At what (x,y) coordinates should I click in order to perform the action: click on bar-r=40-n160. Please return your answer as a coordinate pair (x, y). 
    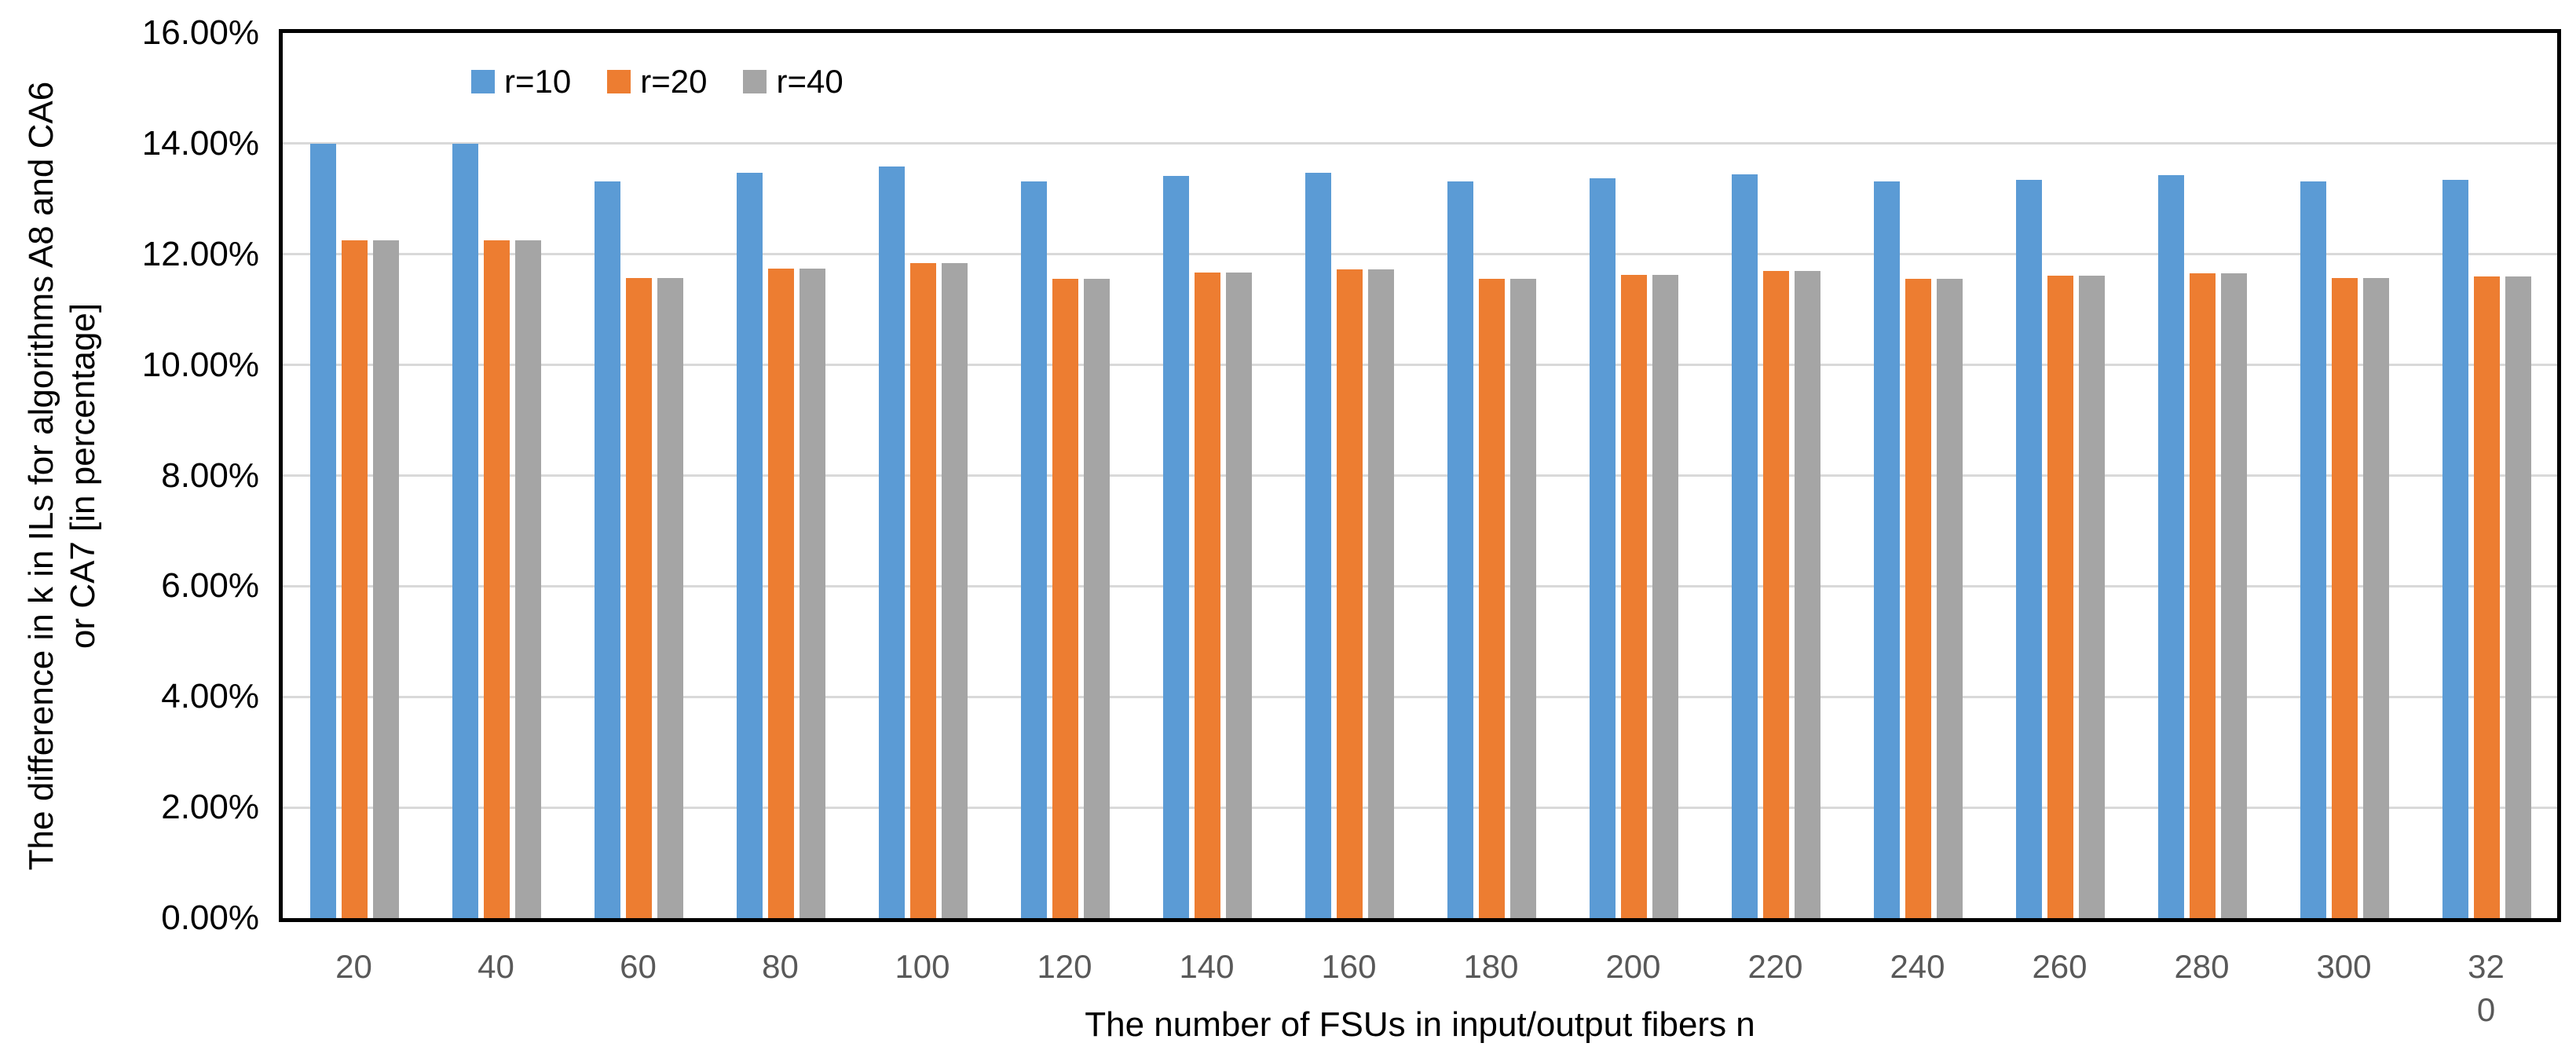
    Looking at the image, I should click on (1381, 593).